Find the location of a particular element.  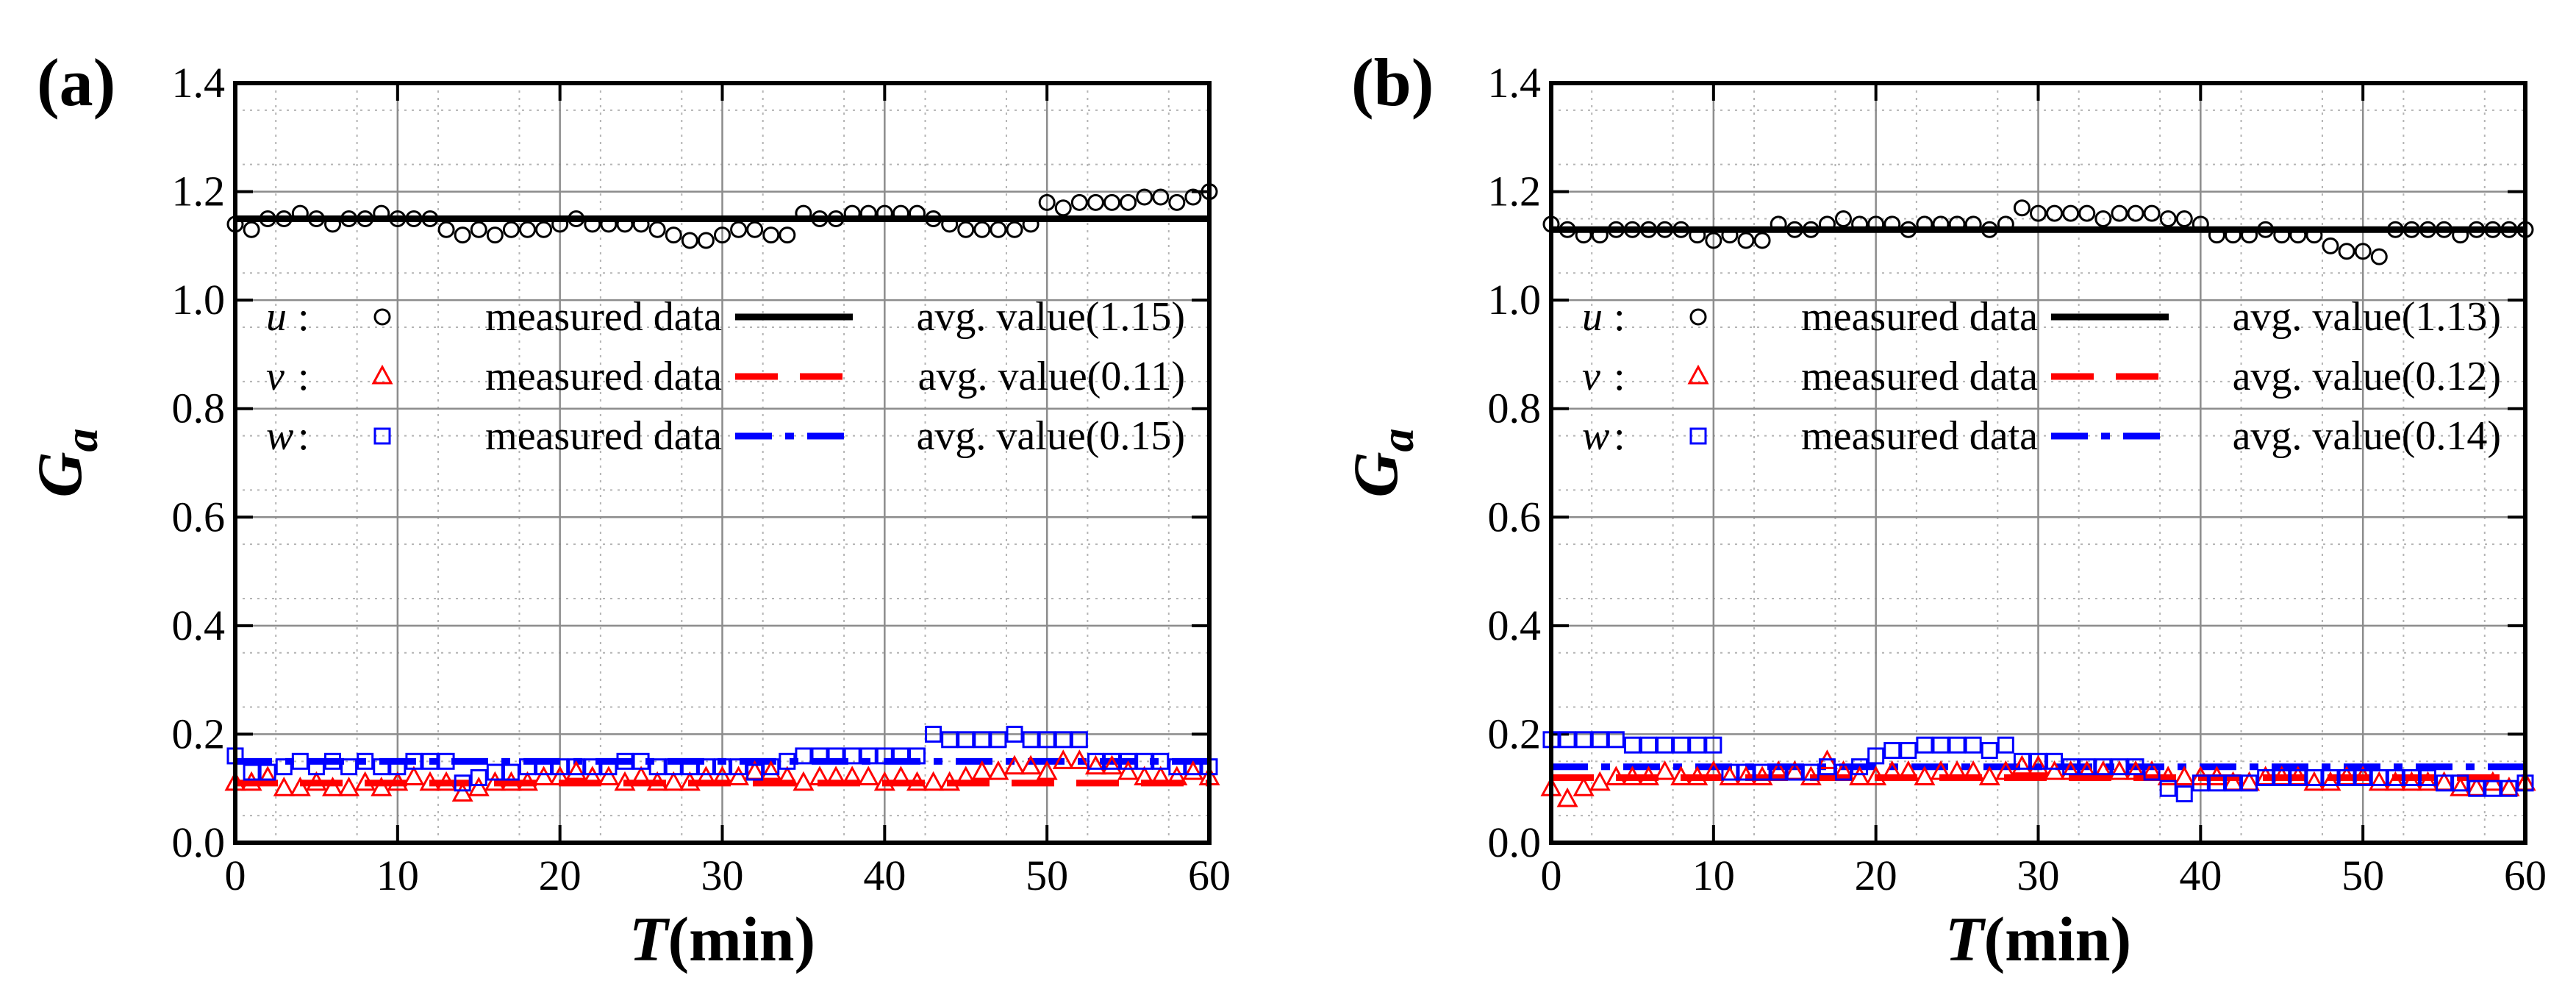

x-tick-label: 40 is located at coordinates (2200, 875).